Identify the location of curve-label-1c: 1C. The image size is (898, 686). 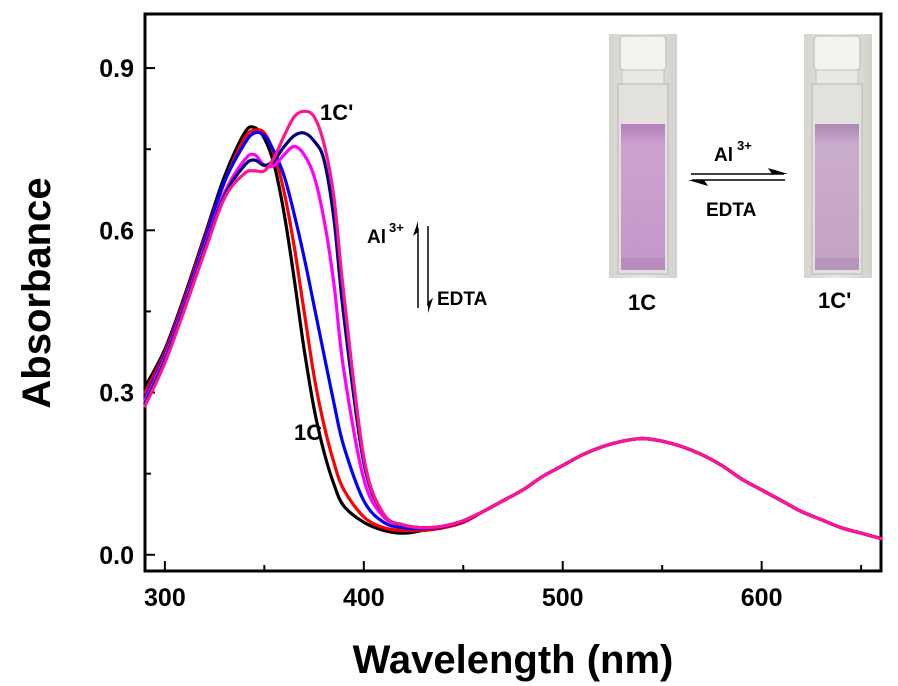
(308, 432).